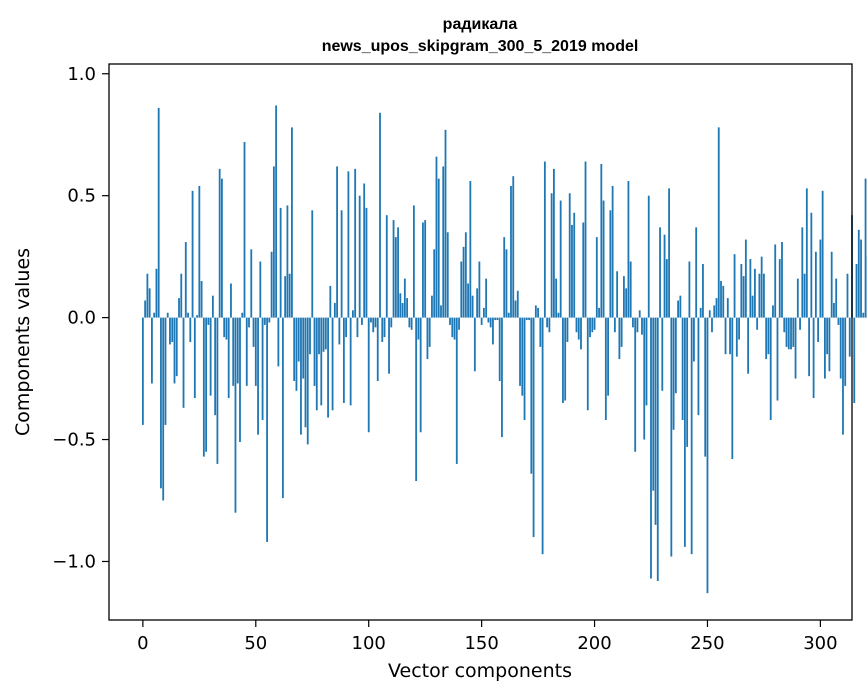  I want to click on y-tick-label: 1.0, so click(81, 74).